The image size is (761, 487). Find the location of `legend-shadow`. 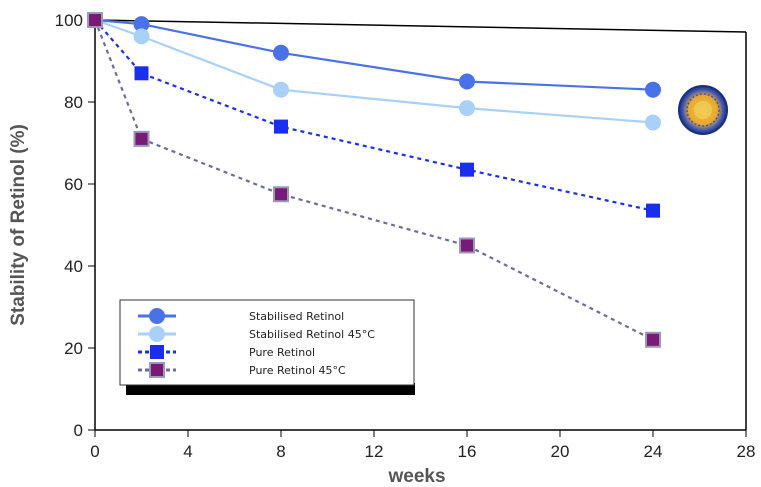

legend-shadow is located at coordinates (270, 389).